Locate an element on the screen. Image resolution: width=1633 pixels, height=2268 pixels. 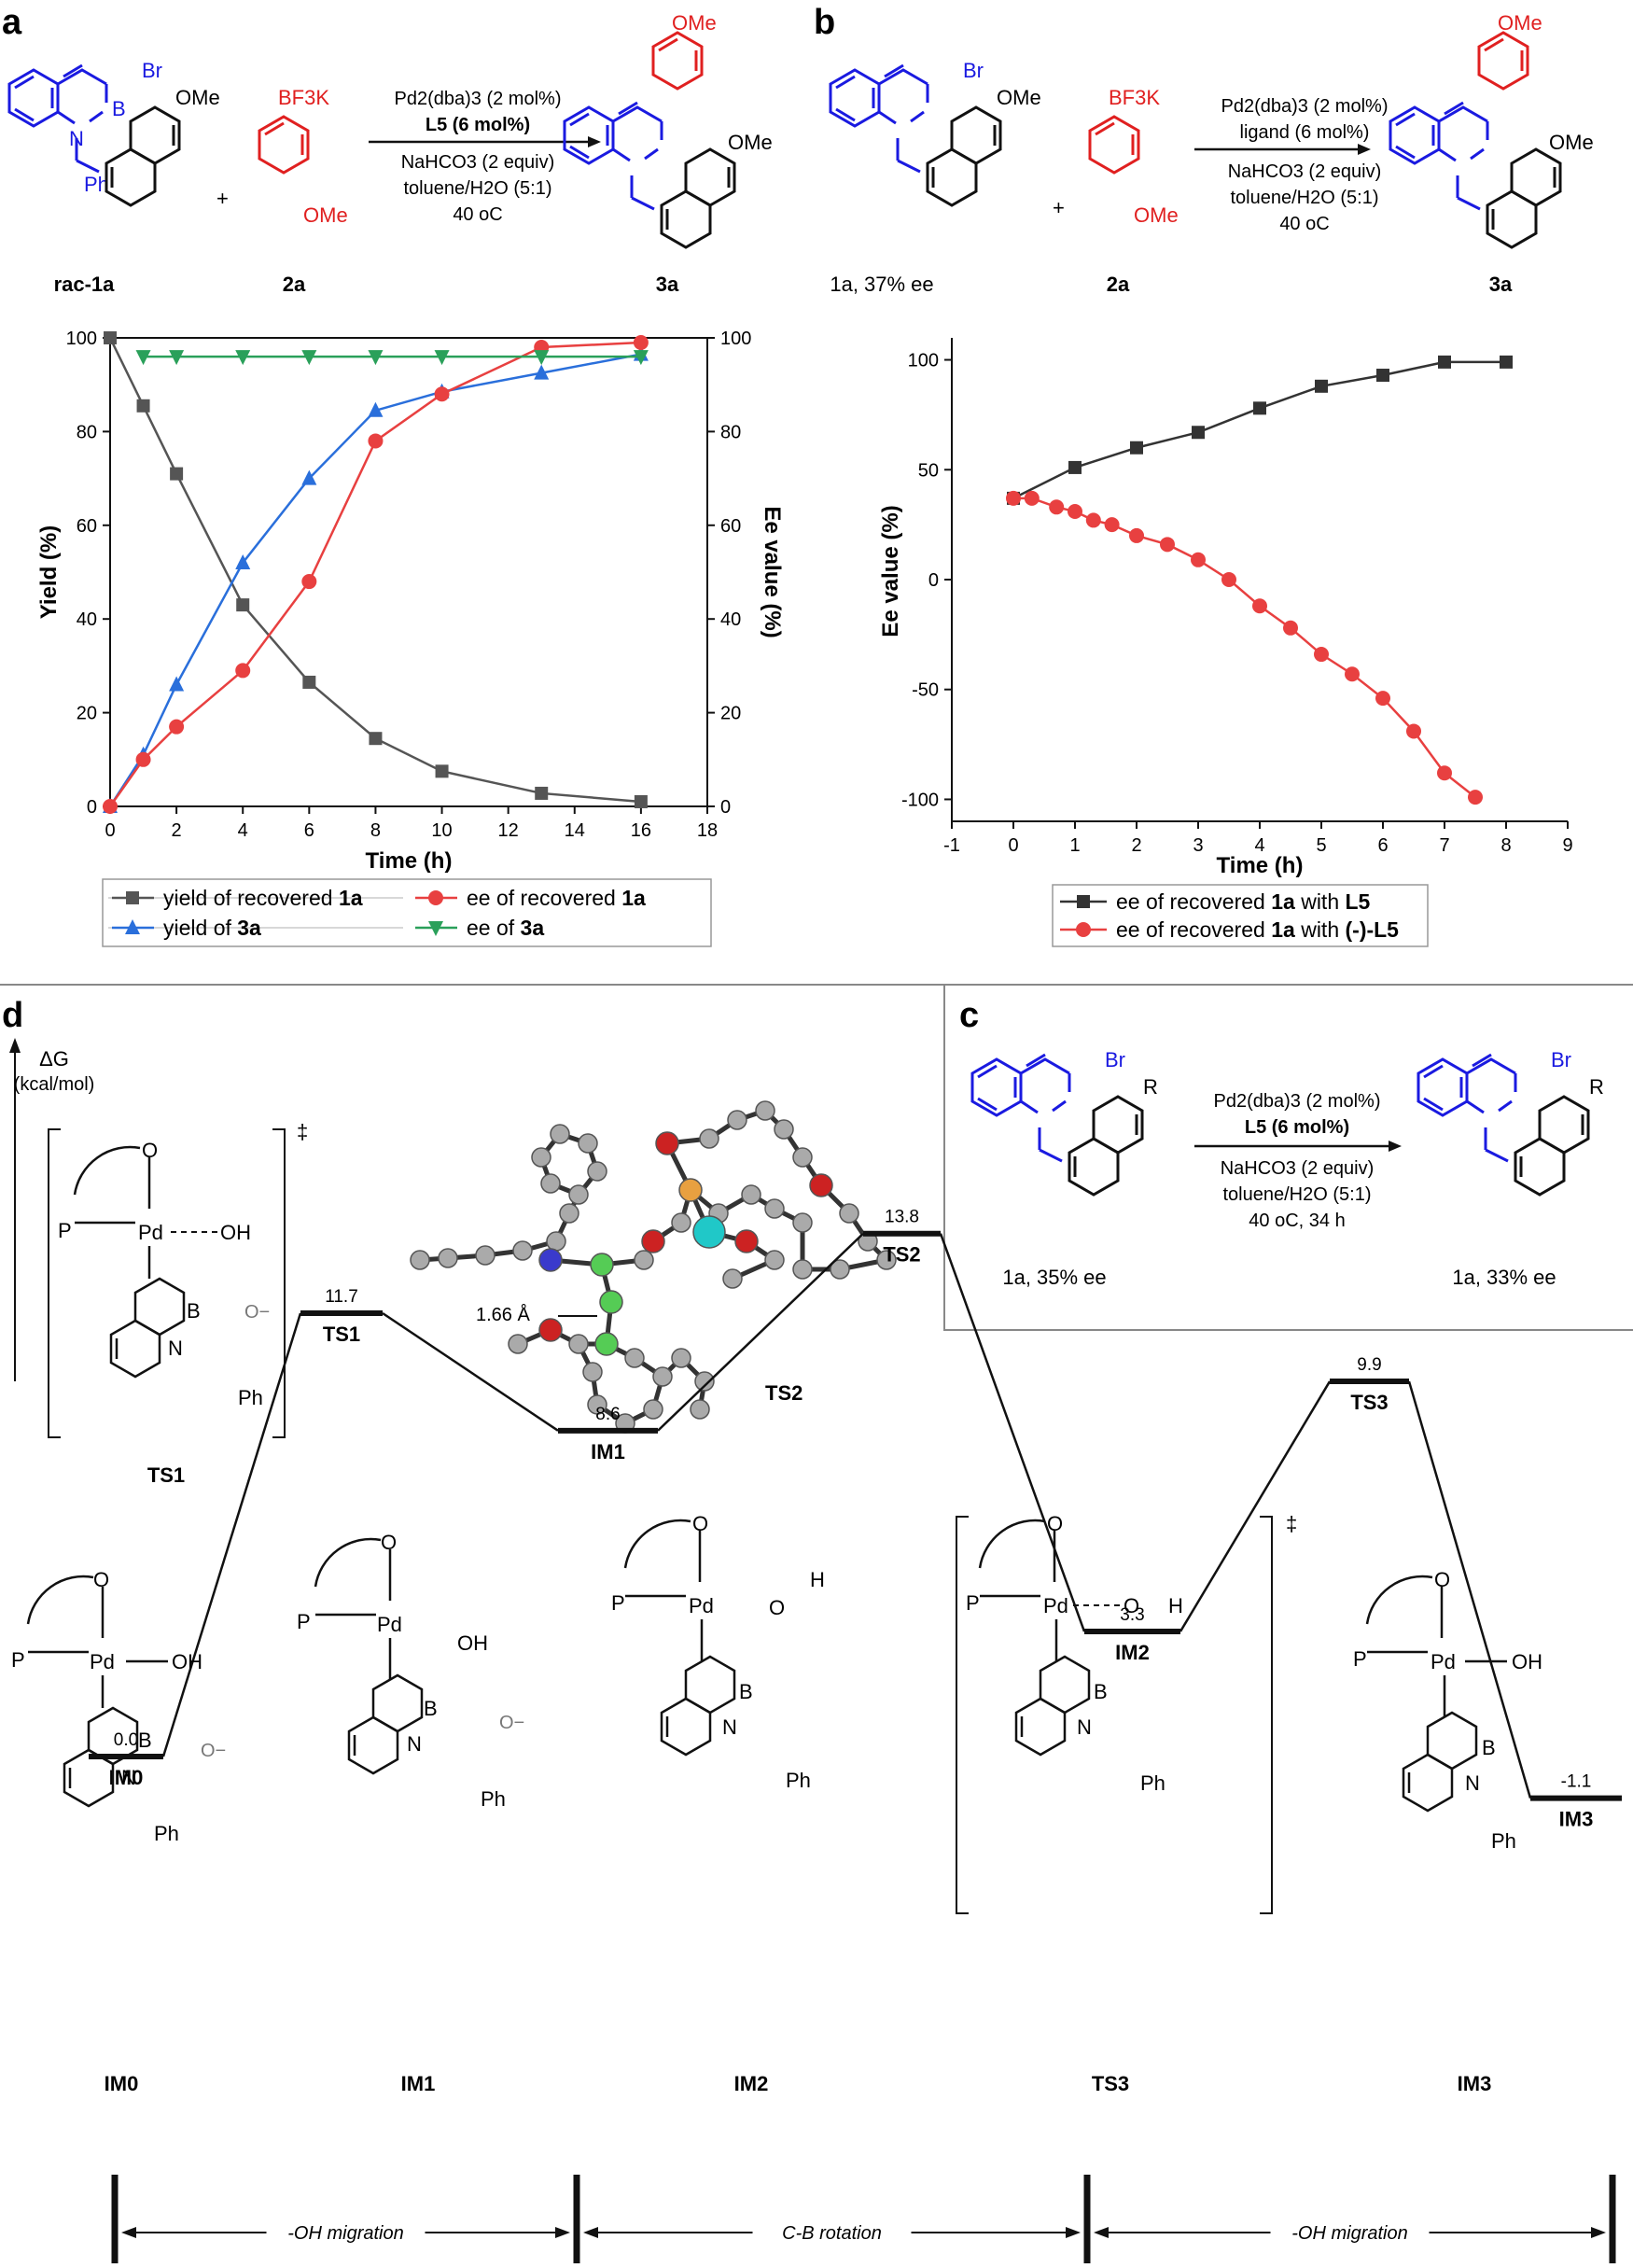
y-tick-label: 50 is located at coordinates (928, 470).